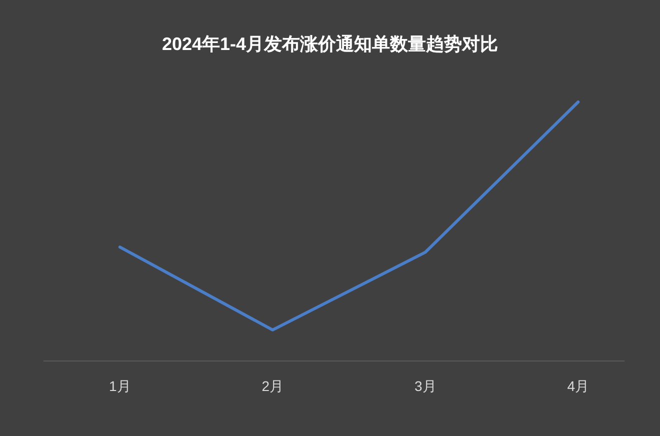 Image resolution: width=660 pixels, height=436 pixels. I want to click on x-tick-label: 3月, so click(425, 386).